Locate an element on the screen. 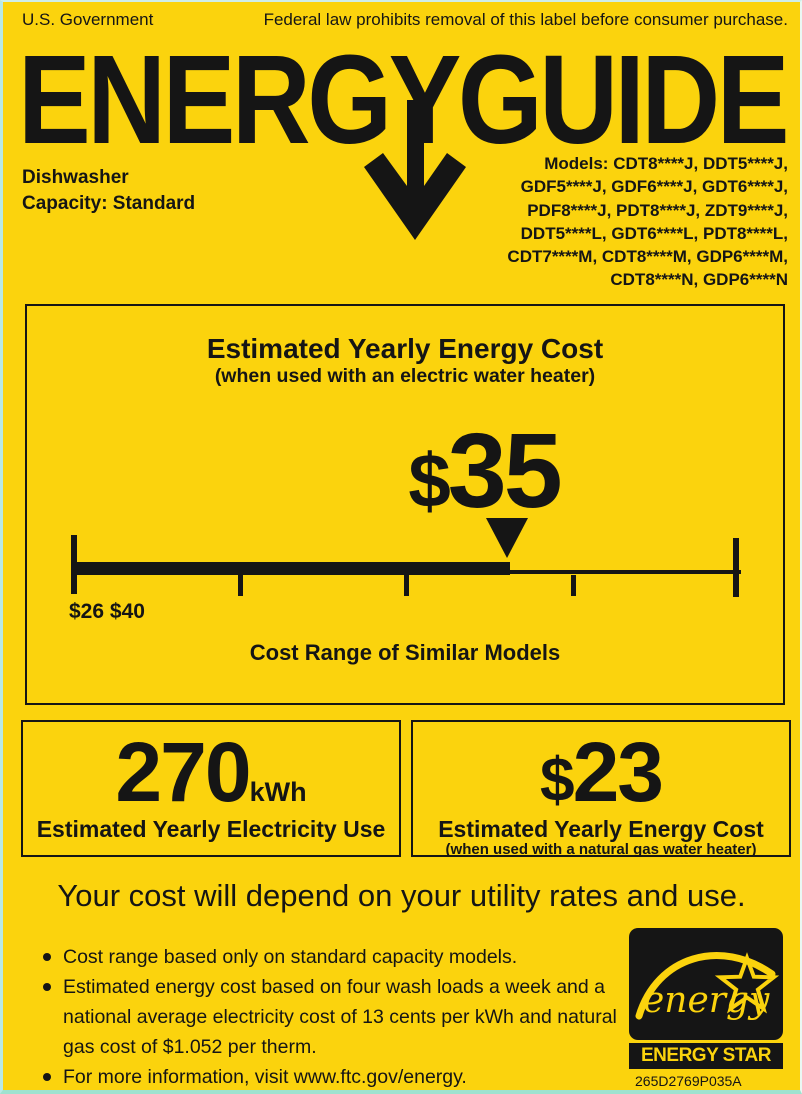 This screenshot has height=1094, width=802. us-government-text: U.S. Government is located at coordinates (88, 19).